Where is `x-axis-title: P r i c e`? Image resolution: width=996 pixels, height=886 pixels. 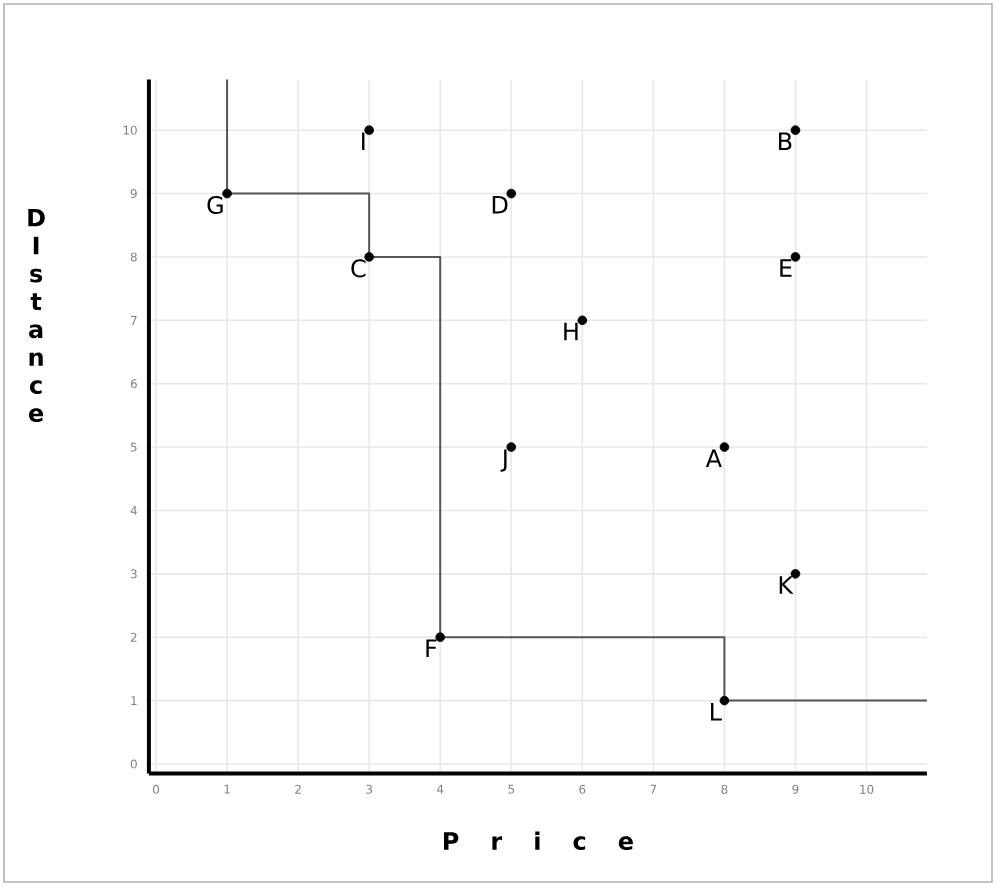 x-axis-title: P r i c e is located at coordinates (538, 840).